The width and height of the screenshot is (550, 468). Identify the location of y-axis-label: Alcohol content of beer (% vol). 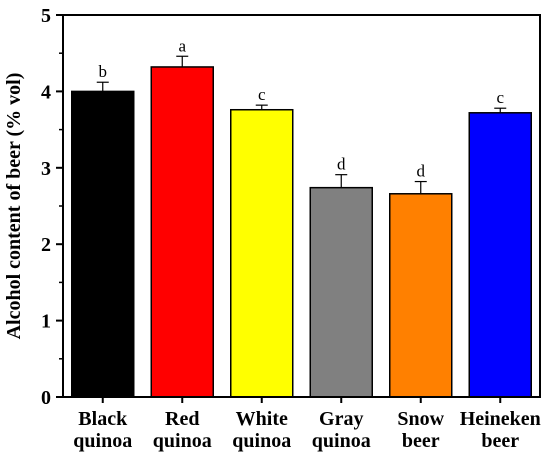
(14, 206).